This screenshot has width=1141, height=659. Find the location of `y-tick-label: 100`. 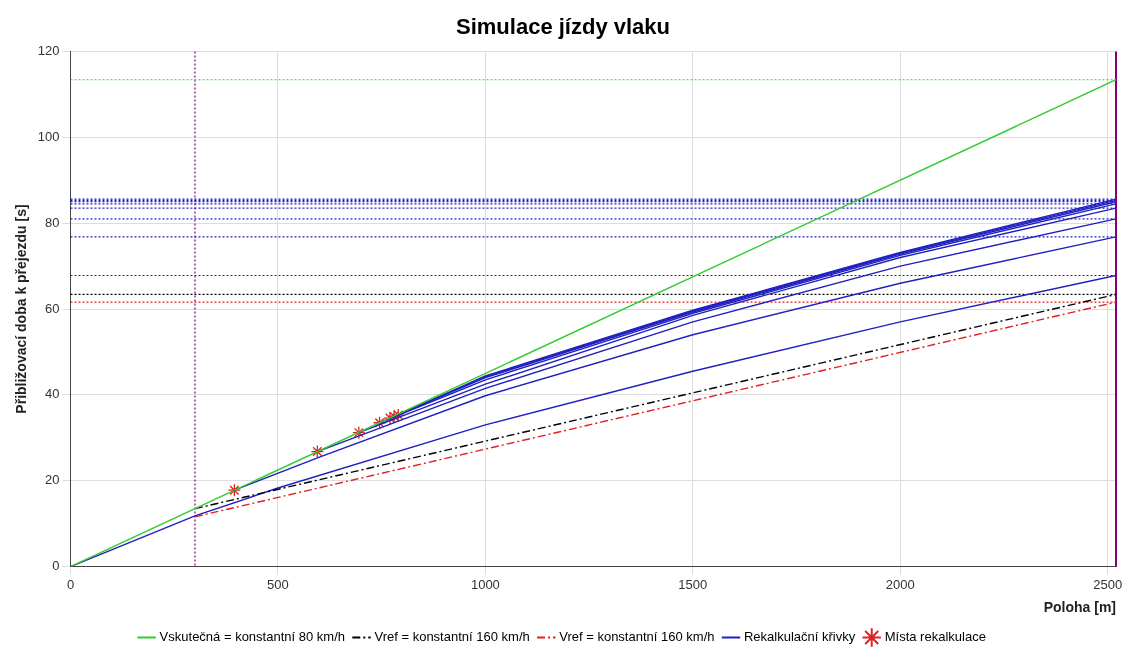

y-tick-label: 100 is located at coordinates (48, 136).